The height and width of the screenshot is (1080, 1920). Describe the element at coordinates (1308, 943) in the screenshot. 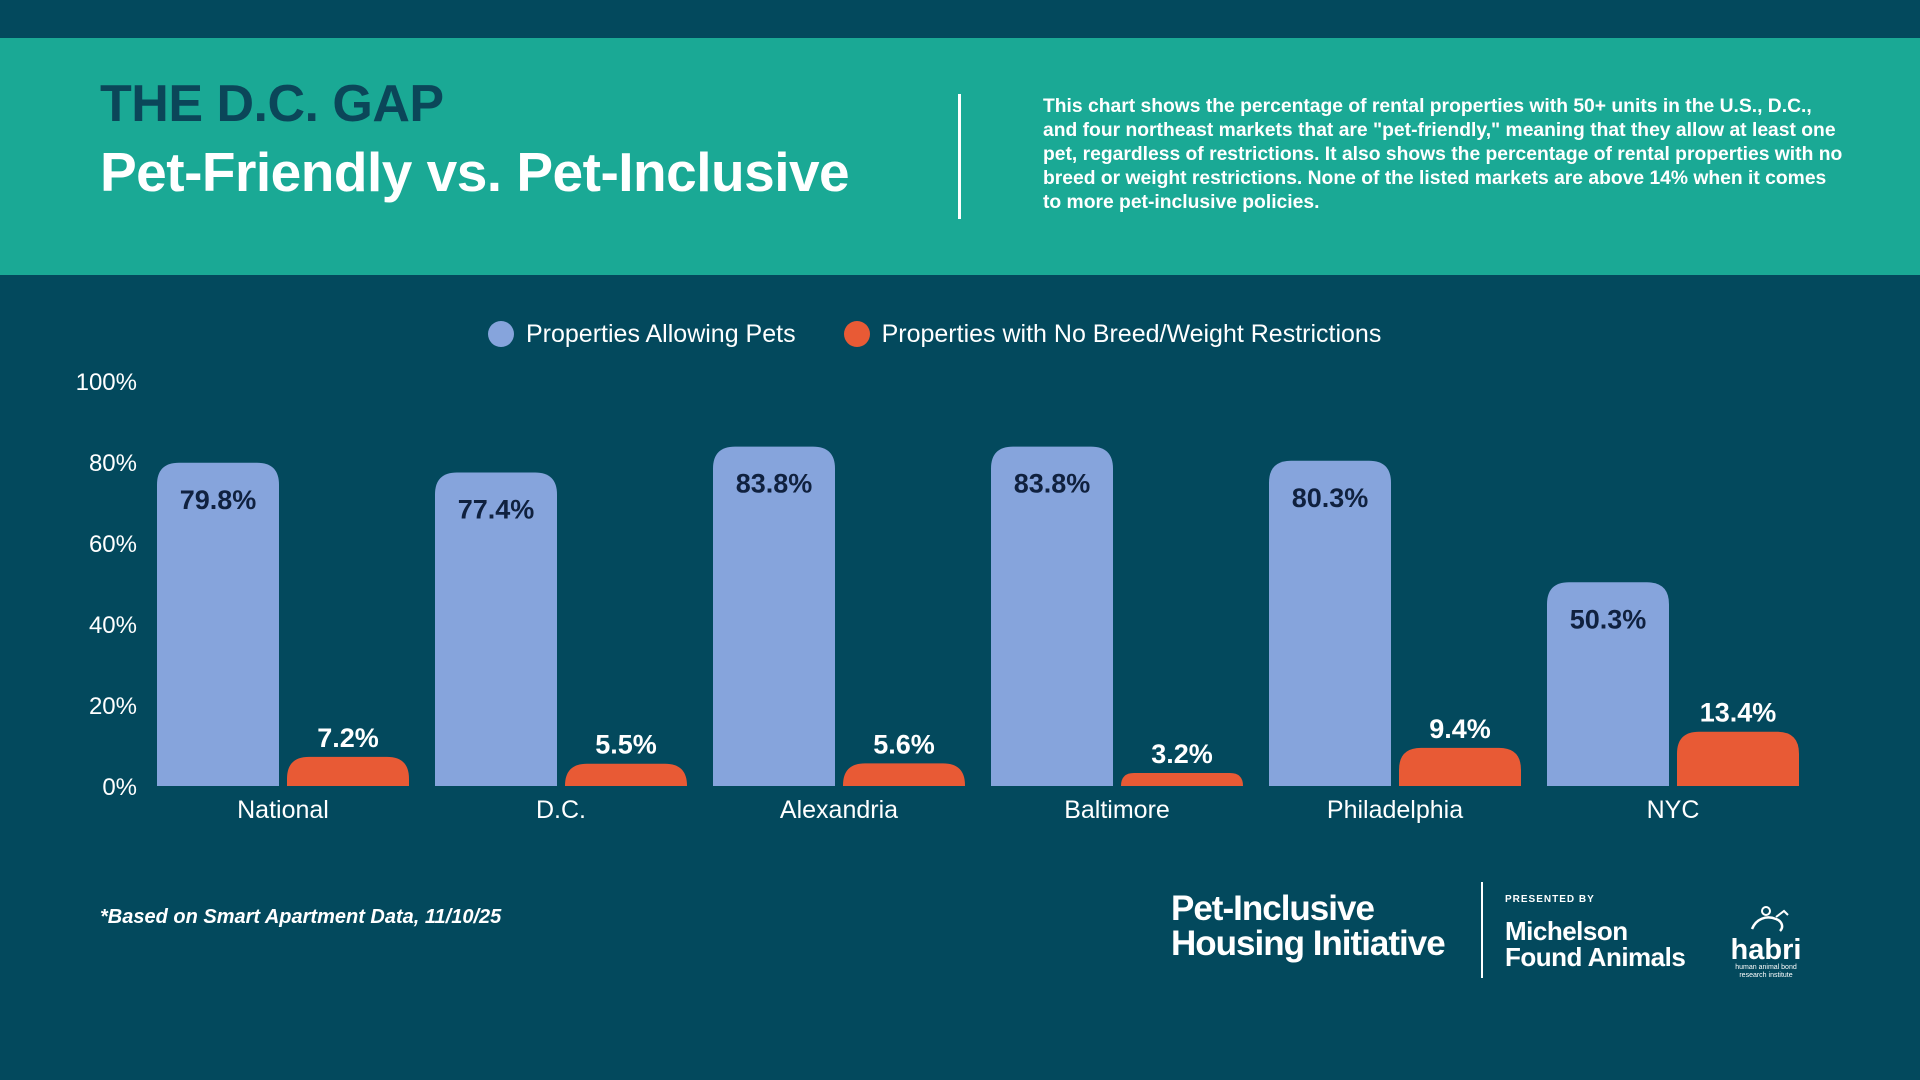

I see `pihi-line-2: Housing Initiative` at that location.